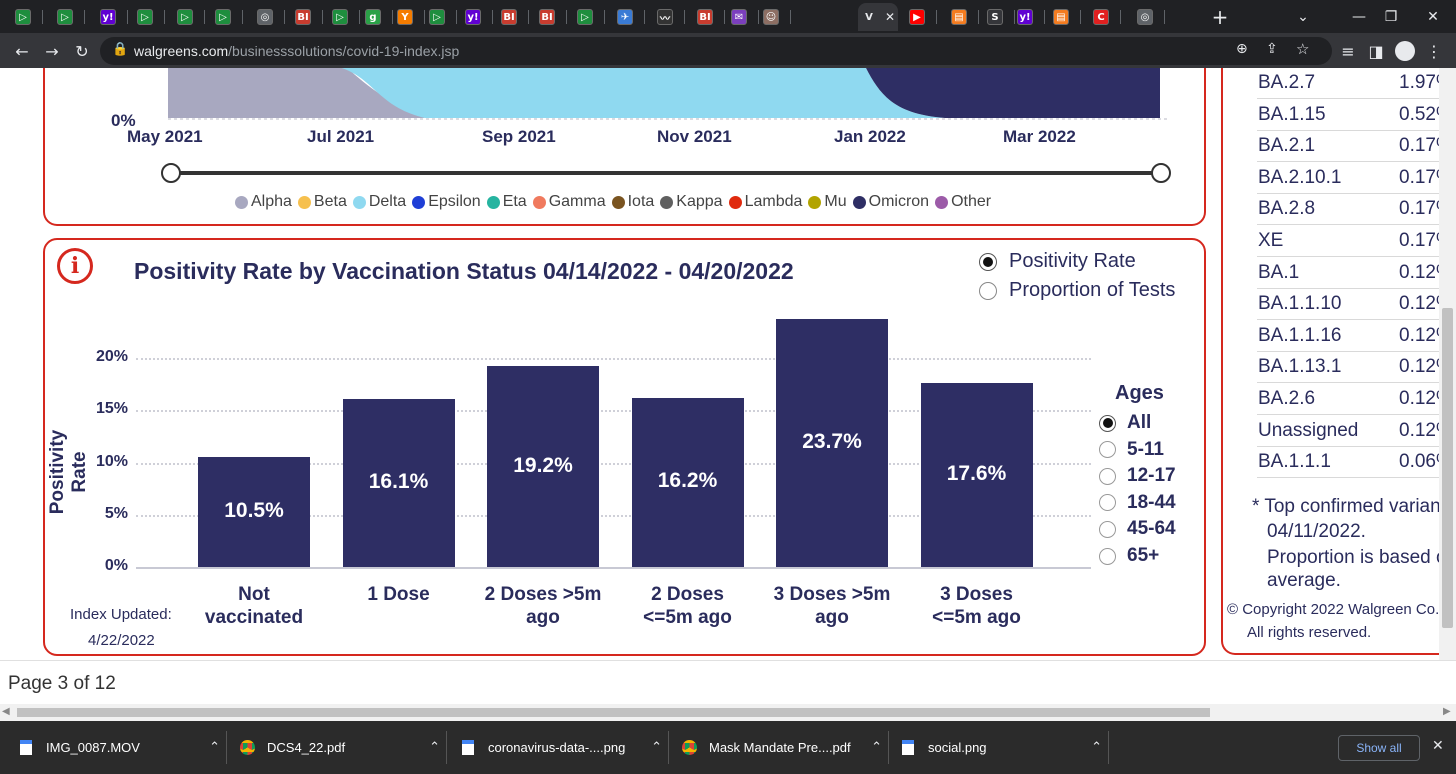 The width and height of the screenshot is (1456, 774). I want to click on legend-item: Delta, so click(379, 202).